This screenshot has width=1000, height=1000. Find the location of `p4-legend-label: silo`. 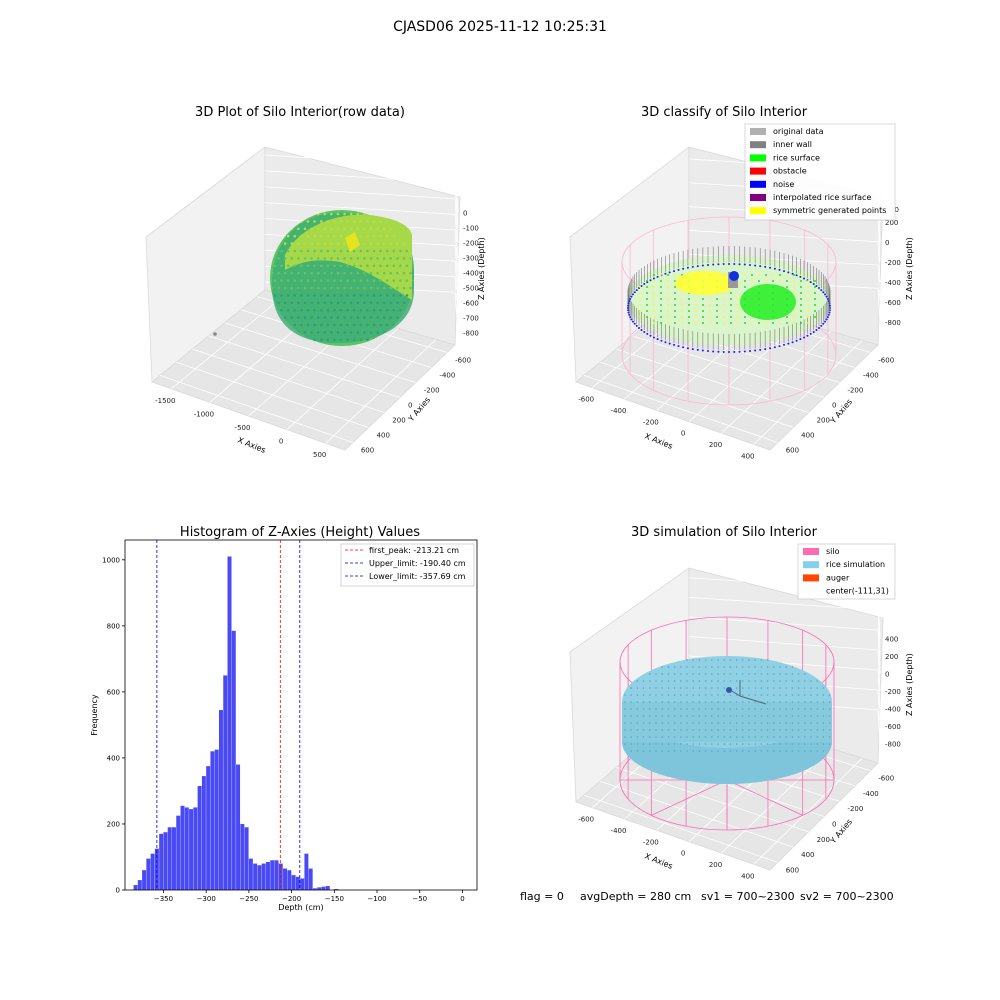

p4-legend-label: silo is located at coordinates (833, 551).